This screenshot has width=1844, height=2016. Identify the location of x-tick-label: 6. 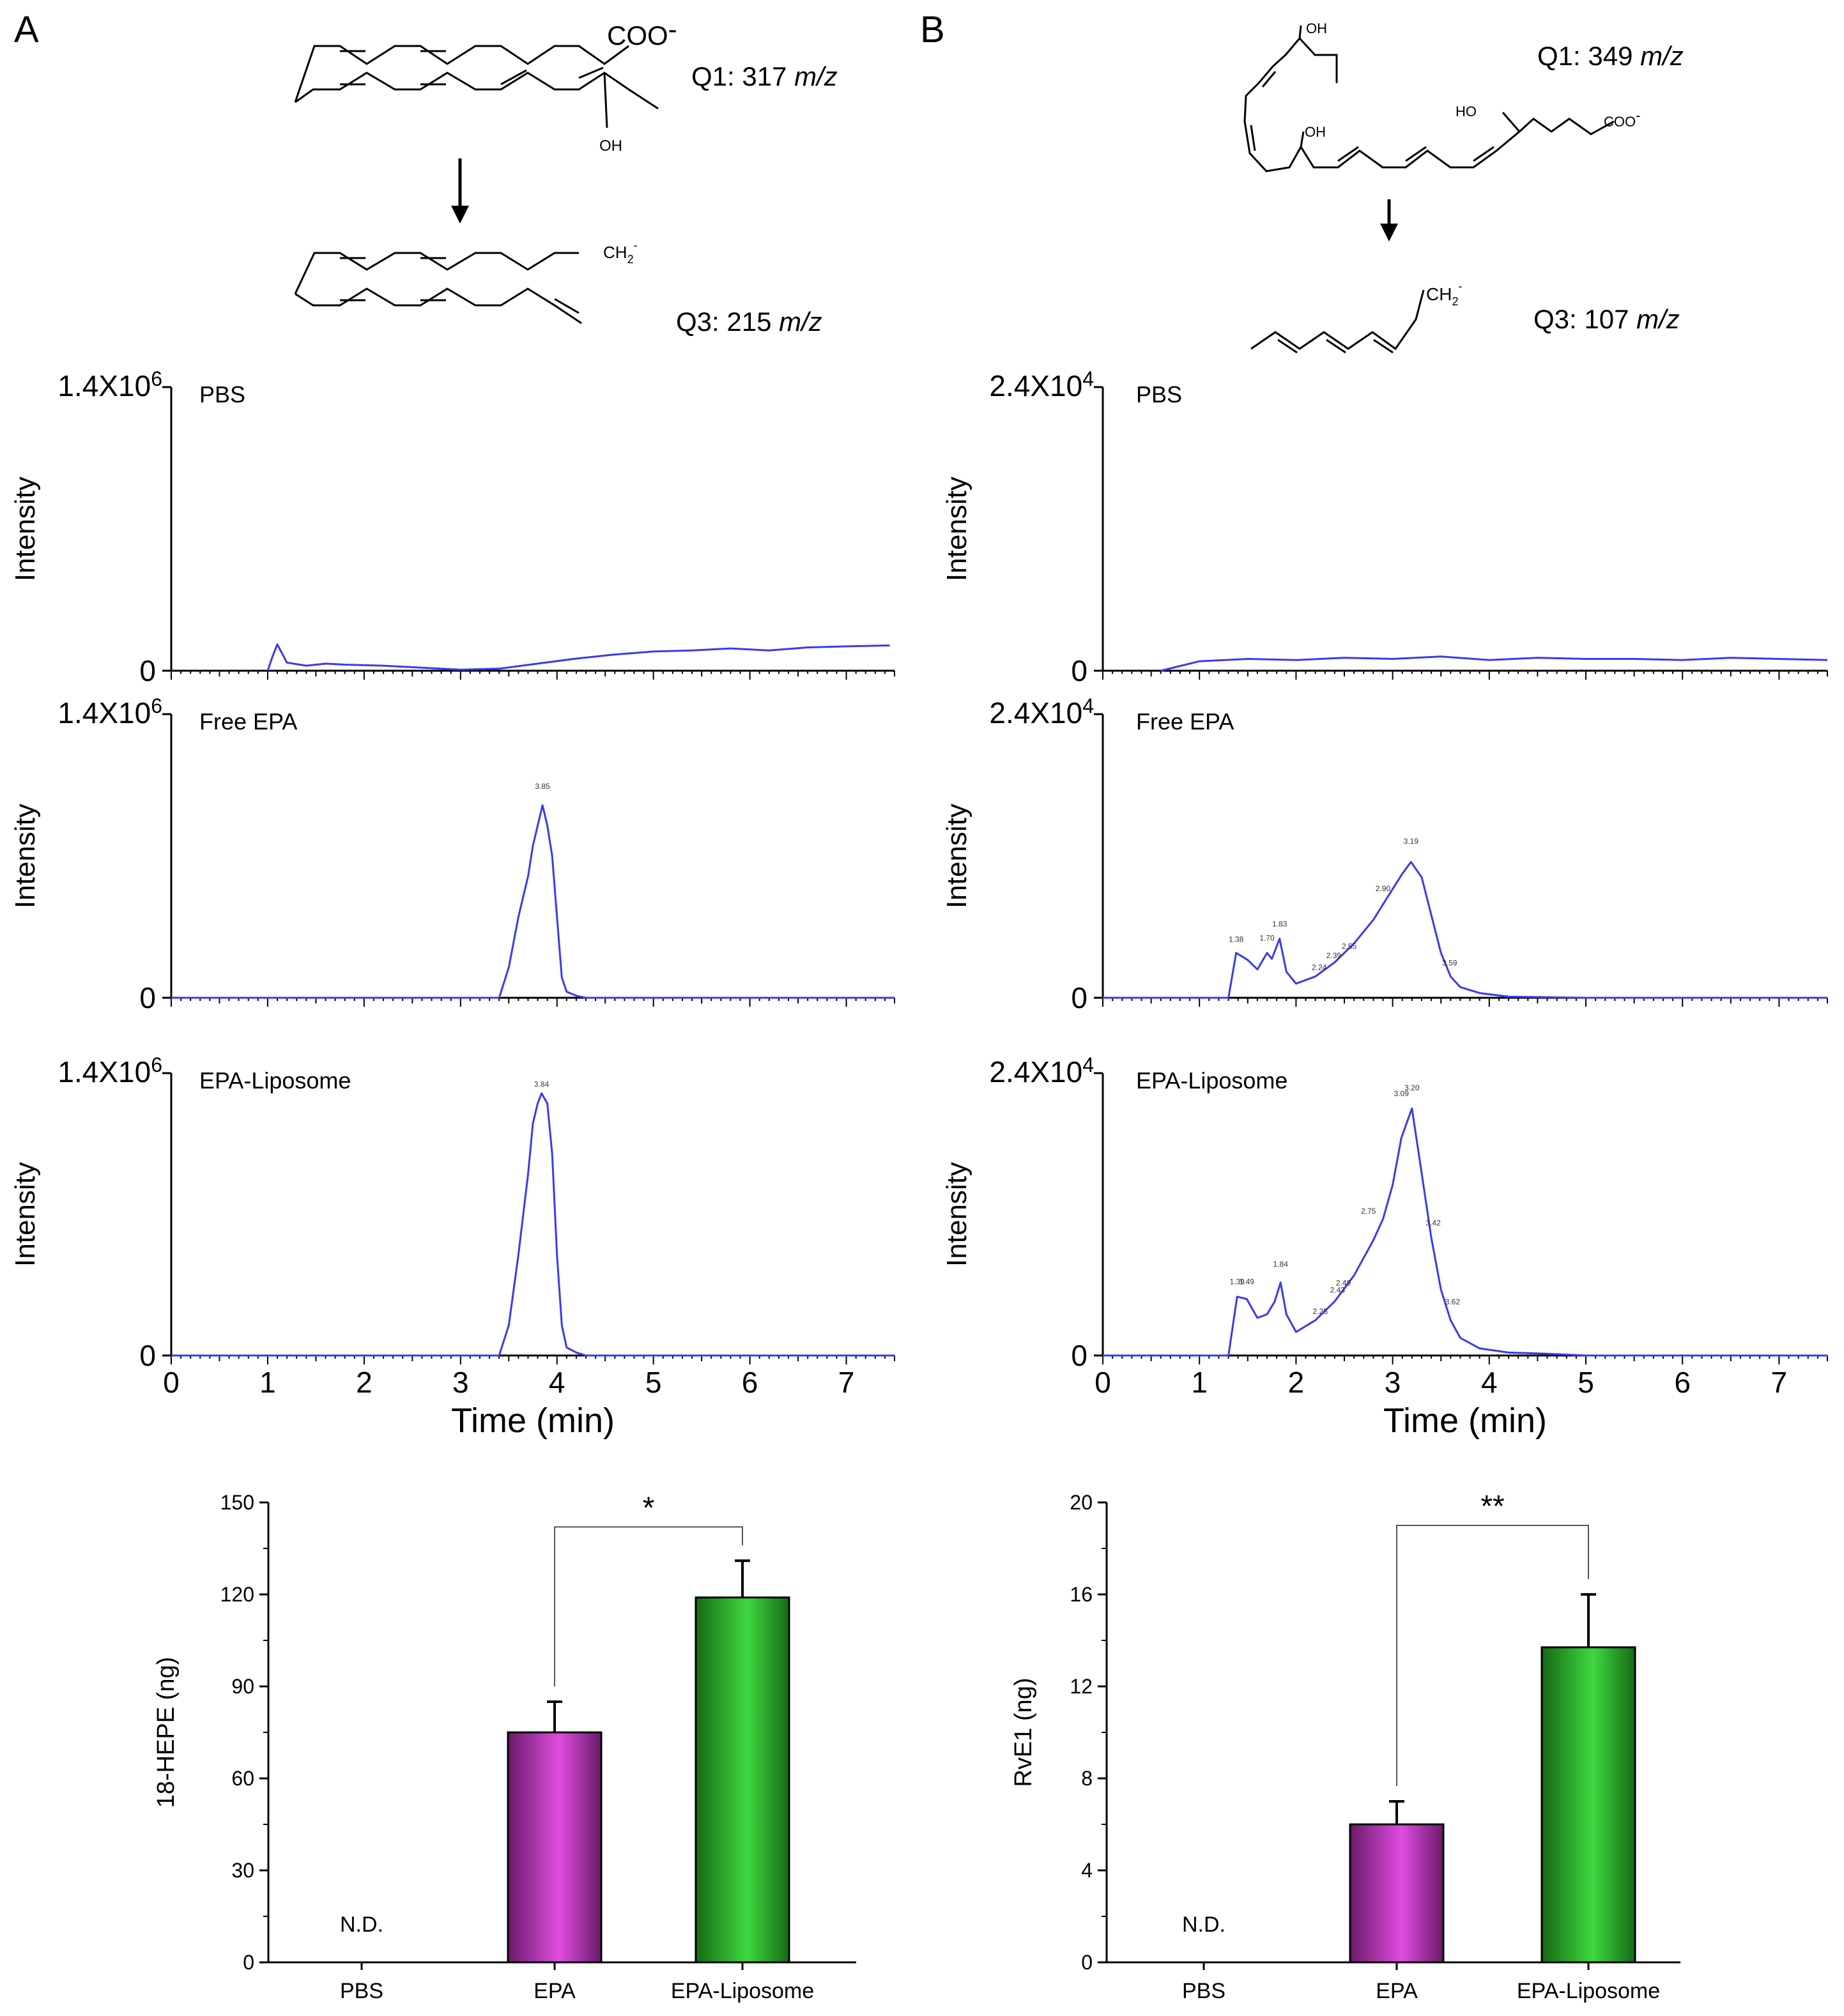
(1682, 1383).